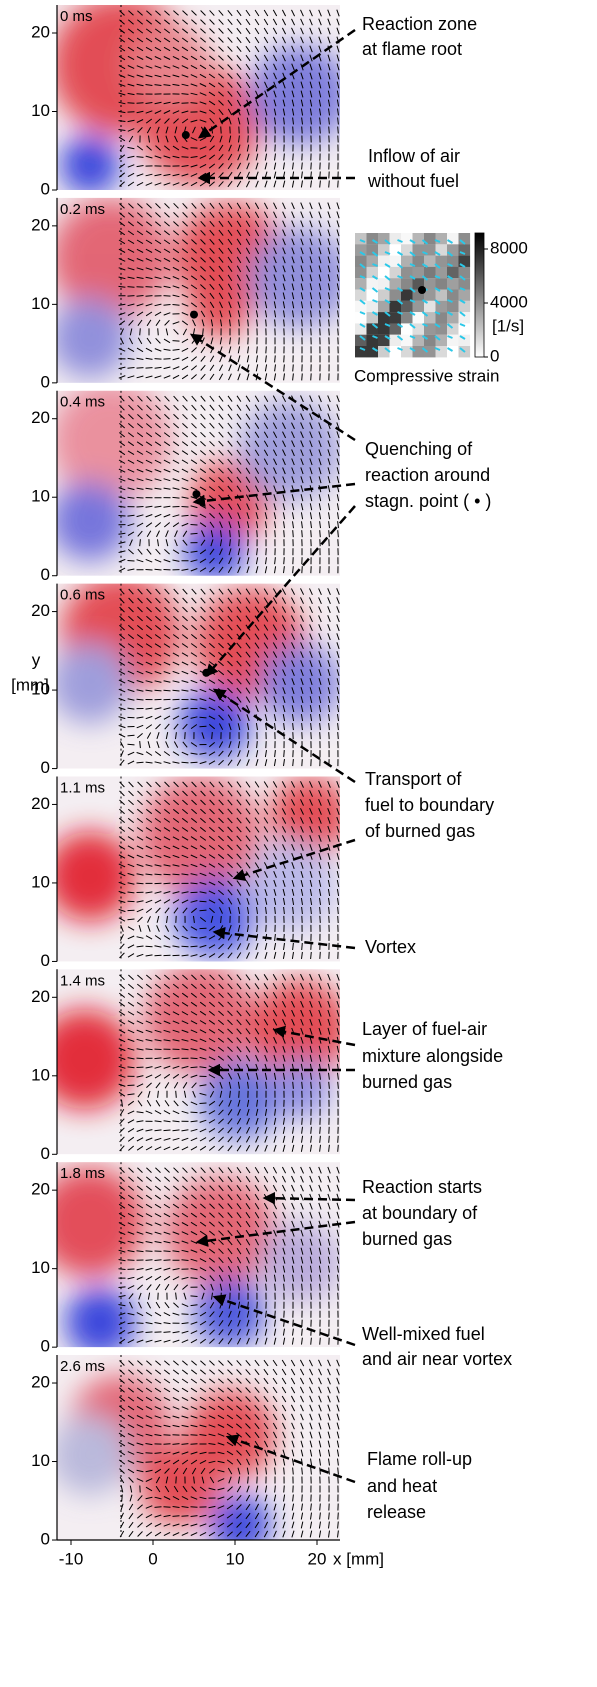 This screenshot has height=1687, width=597. Describe the element at coordinates (185, 487) in the screenshot. I see `panel: 0.4 ms 0 10 20` at that location.